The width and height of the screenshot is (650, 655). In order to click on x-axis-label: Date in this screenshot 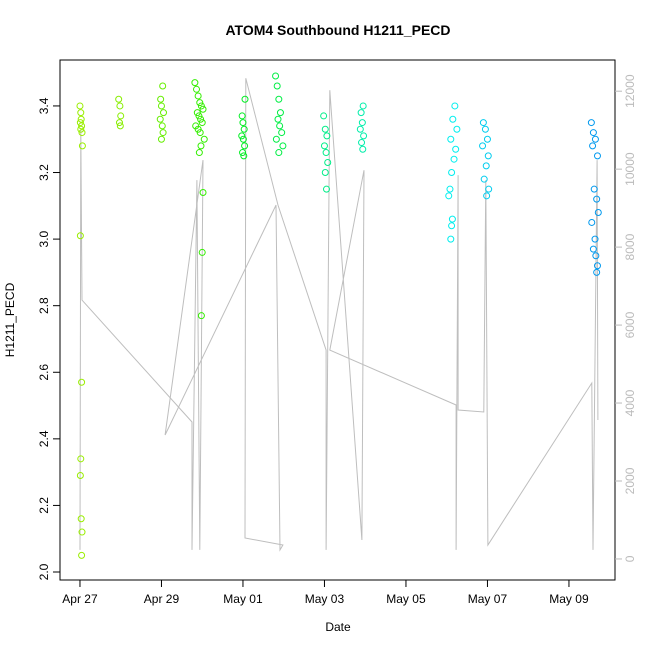, I will do `click(338, 627)`.